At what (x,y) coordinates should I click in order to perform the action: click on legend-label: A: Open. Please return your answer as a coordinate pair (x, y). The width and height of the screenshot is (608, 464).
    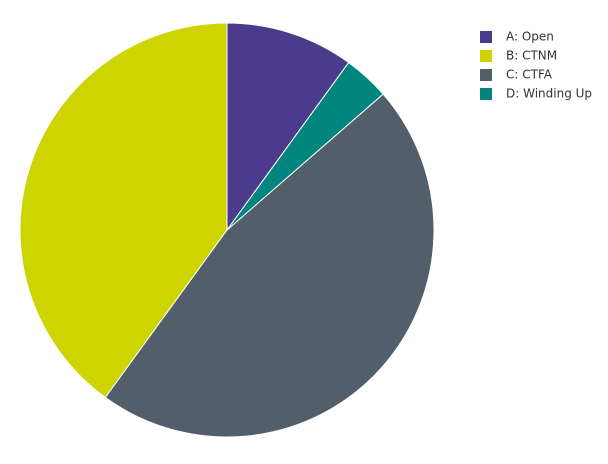
    Looking at the image, I should click on (530, 37).